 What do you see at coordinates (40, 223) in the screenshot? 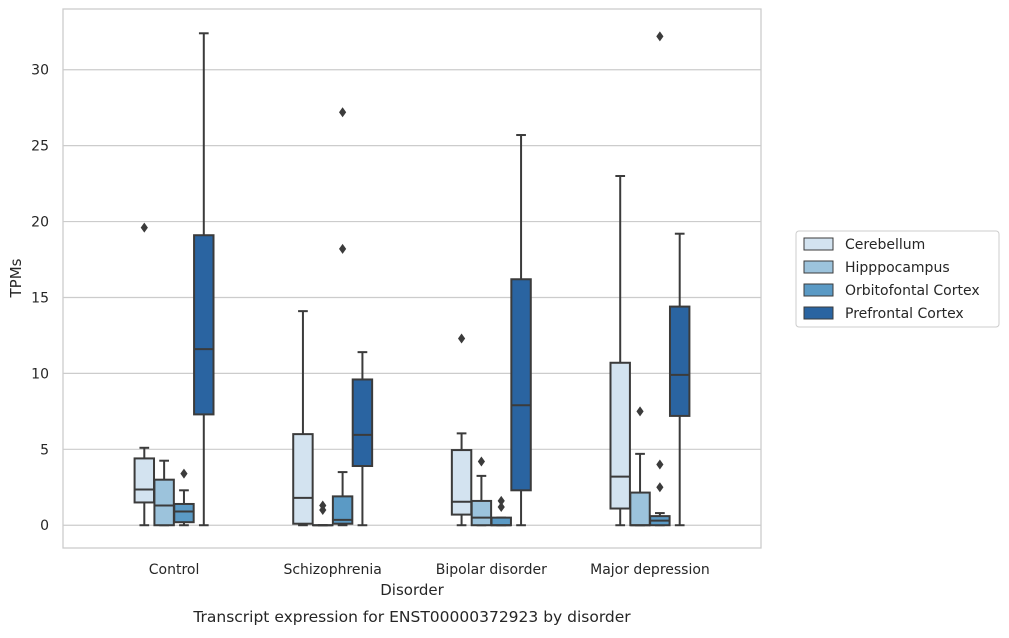
I see `y-tick-label: 20` at bounding box center [40, 223].